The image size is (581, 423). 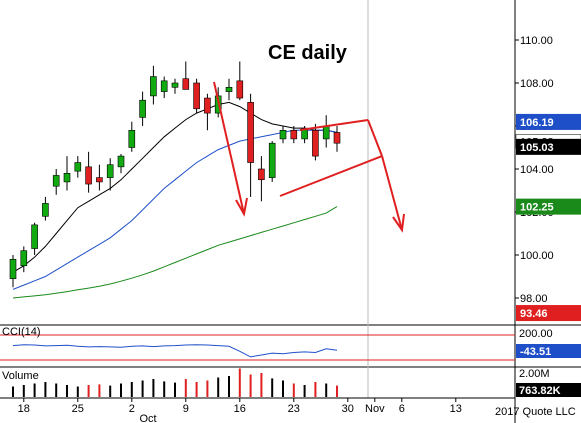 I want to click on arrow-down-left, so click(x=230, y=149).